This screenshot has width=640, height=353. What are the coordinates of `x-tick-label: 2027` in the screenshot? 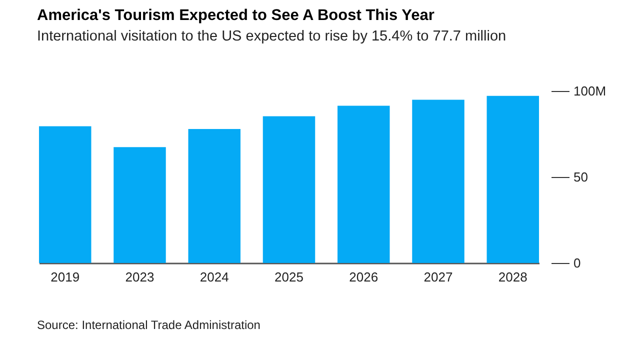 It's located at (438, 277).